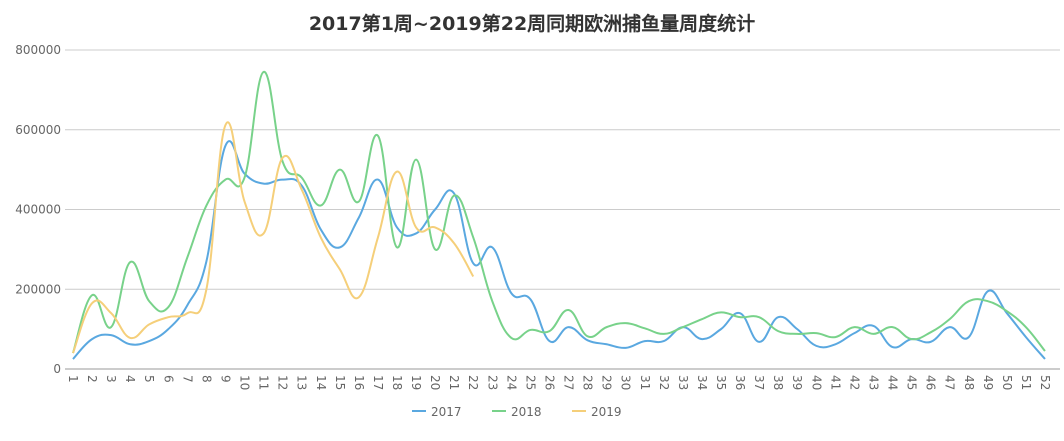  I want to click on x-tick-label: 26, so click(549, 382).